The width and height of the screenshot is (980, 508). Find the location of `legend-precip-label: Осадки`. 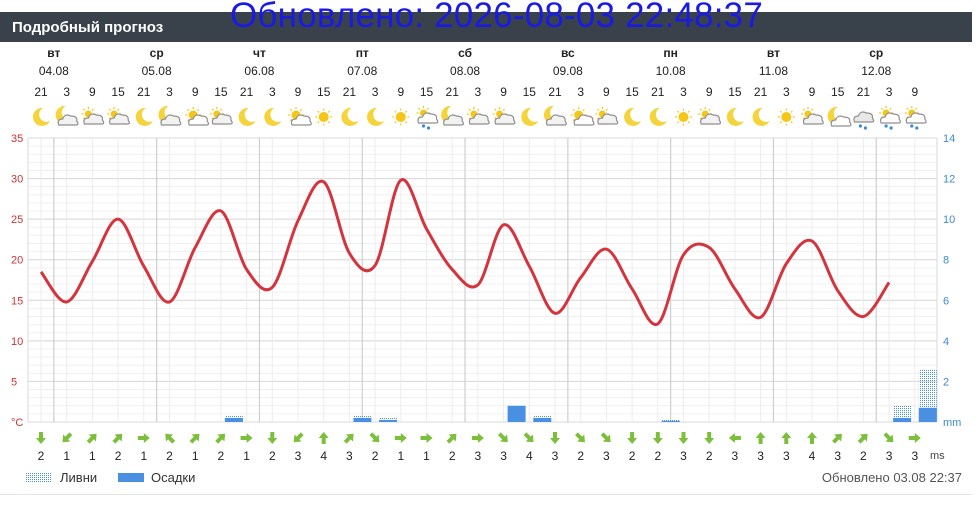

legend-precip-label: Осадки is located at coordinates (173, 477).